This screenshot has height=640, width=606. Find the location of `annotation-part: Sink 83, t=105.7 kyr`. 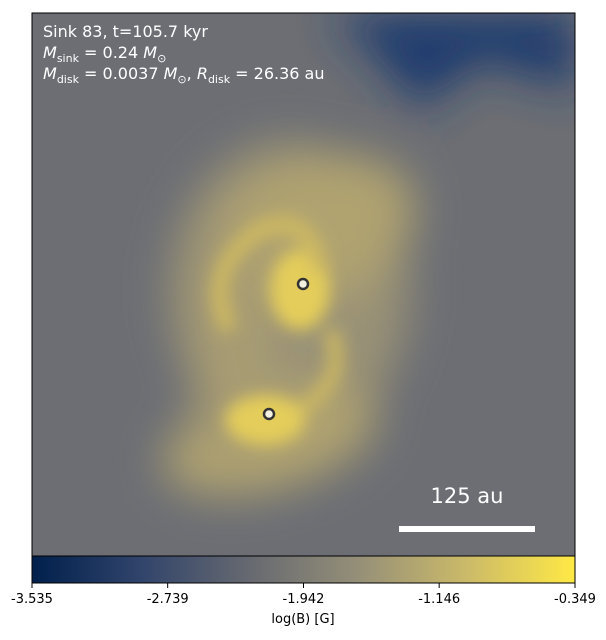

annotation-part: Sink 83, t=105.7 kyr is located at coordinates (125, 31).